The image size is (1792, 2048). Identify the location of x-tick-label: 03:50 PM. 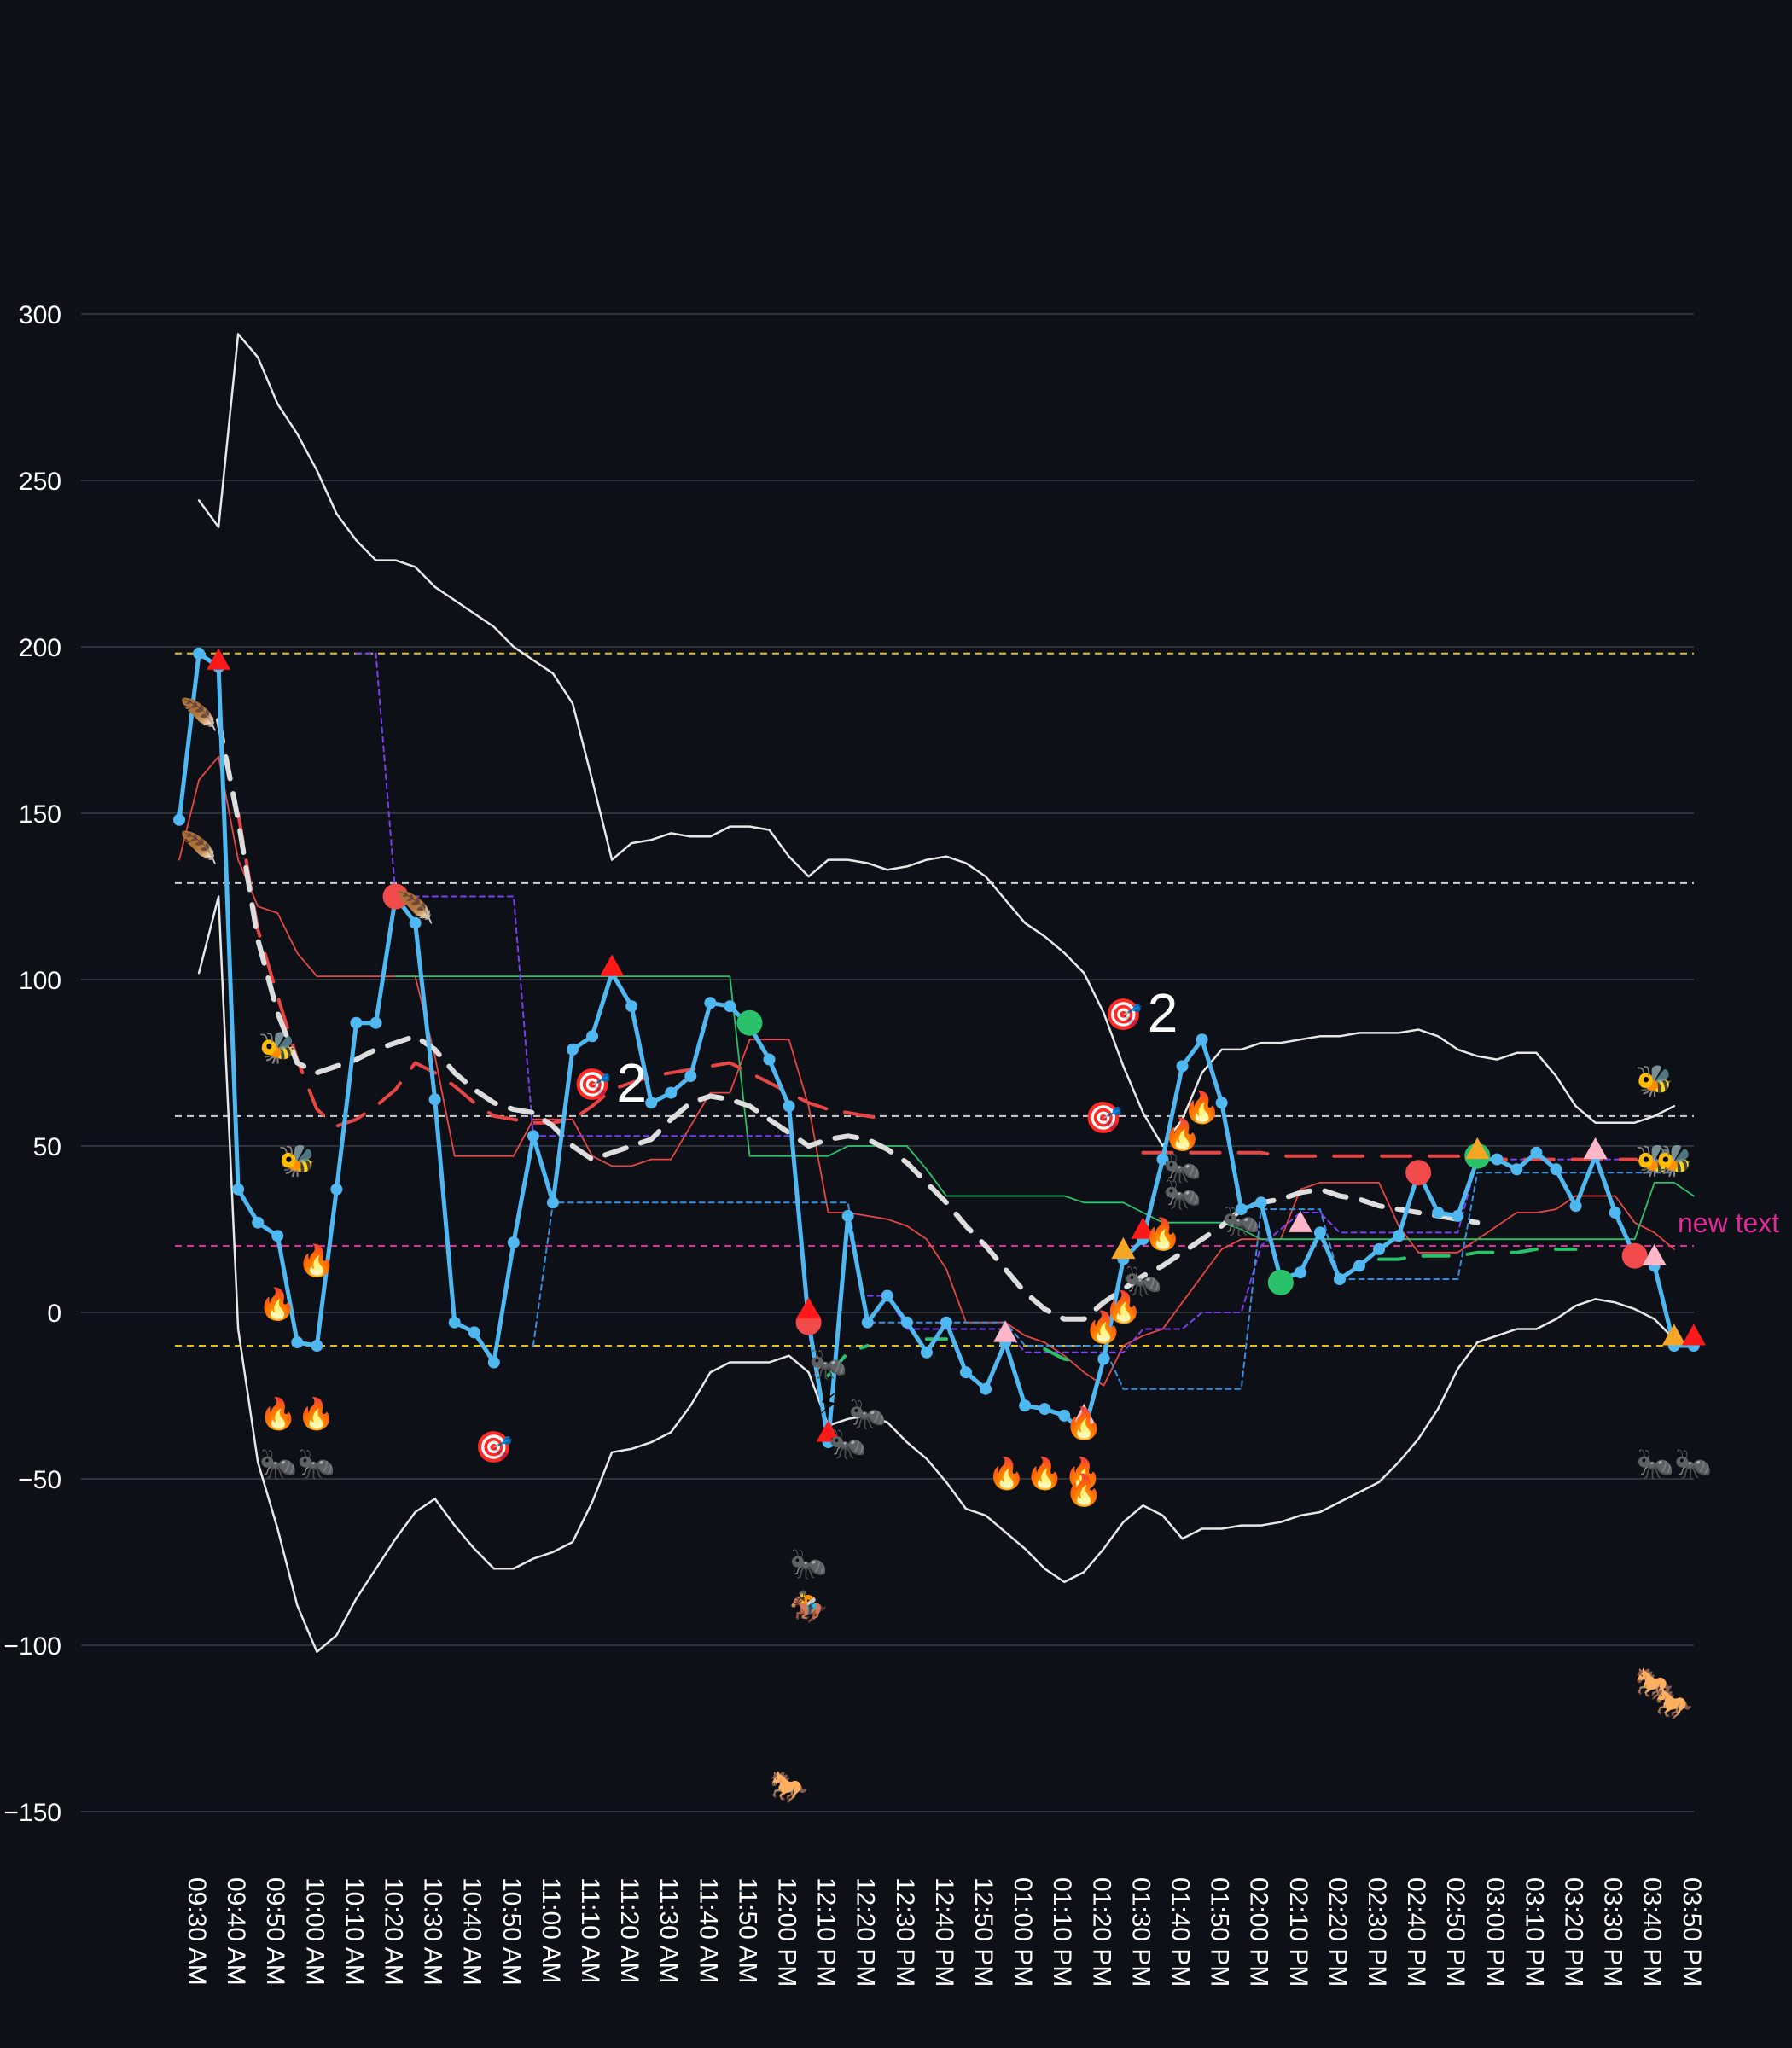
(1692, 1932).